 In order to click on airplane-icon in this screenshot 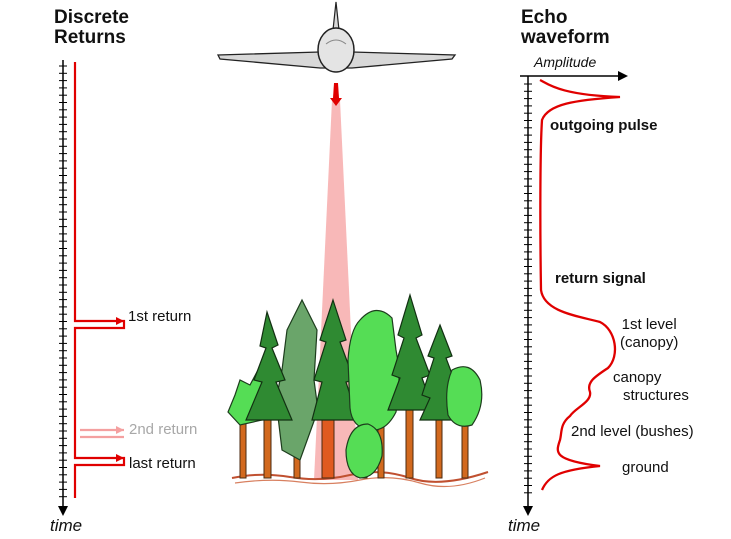, I will do `click(336, 37)`.